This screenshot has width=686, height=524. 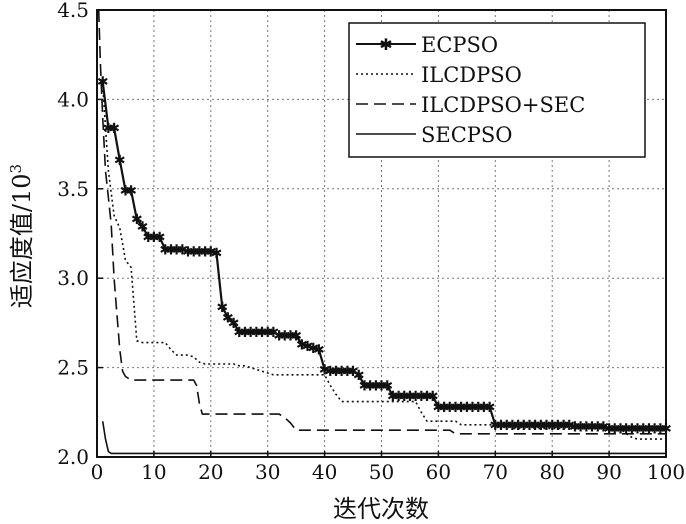 What do you see at coordinates (22, 240) in the screenshot?
I see `y-axis-label-main: 适应度值/10` at bounding box center [22, 240].